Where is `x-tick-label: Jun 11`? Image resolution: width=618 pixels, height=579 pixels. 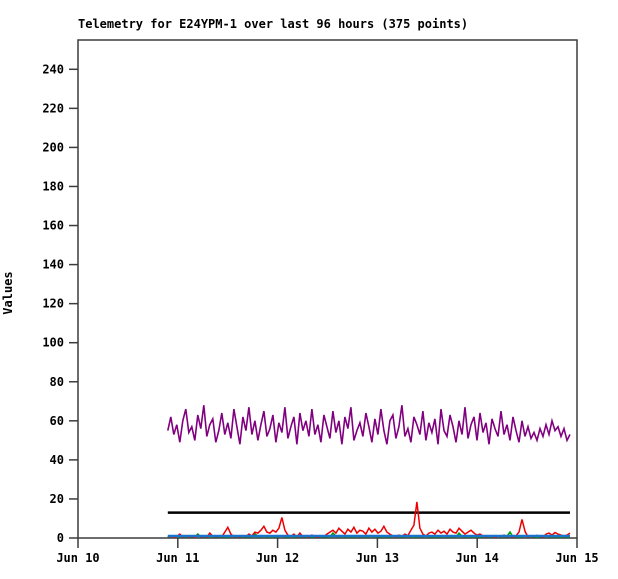
x-tick-label: Jun 11 is located at coordinates (177, 558).